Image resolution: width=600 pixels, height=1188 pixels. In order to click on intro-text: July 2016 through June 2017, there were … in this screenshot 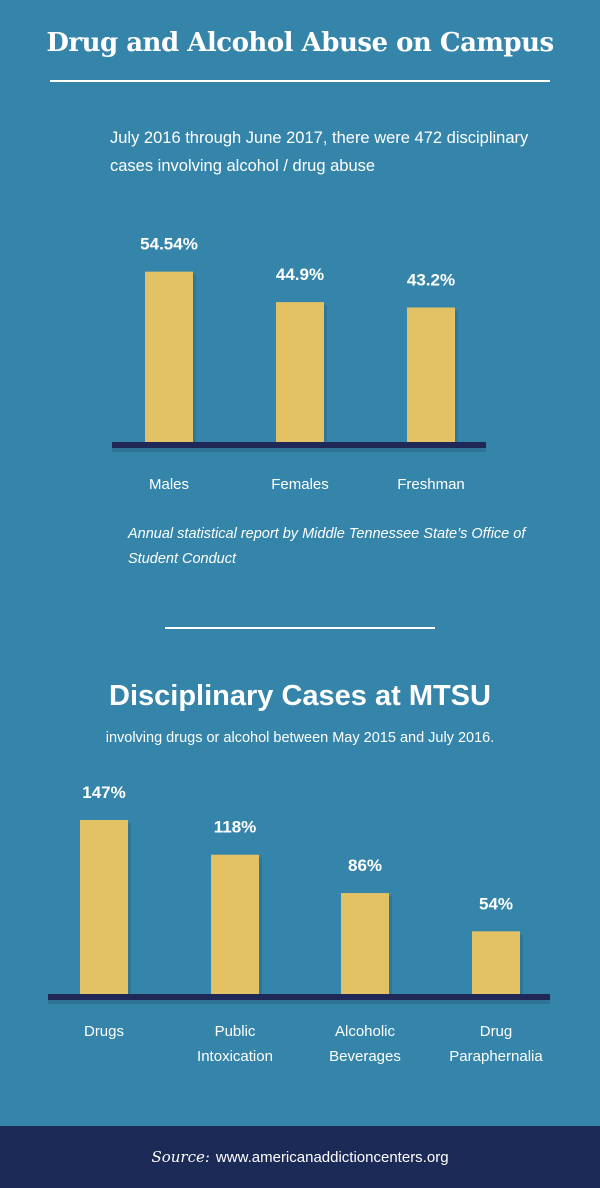, I will do `click(319, 152)`.